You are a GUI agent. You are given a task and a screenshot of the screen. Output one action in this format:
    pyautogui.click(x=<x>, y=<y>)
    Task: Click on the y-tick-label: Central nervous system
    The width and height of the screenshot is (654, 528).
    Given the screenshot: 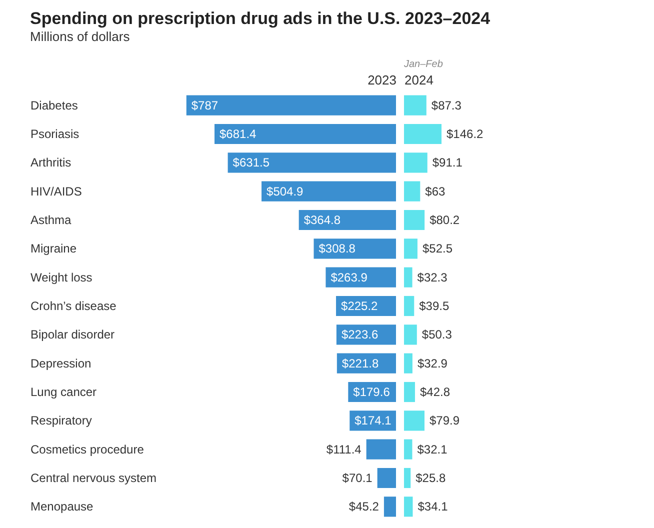 What is the action you would take?
    pyautogui.click(x=93, y=478)
    